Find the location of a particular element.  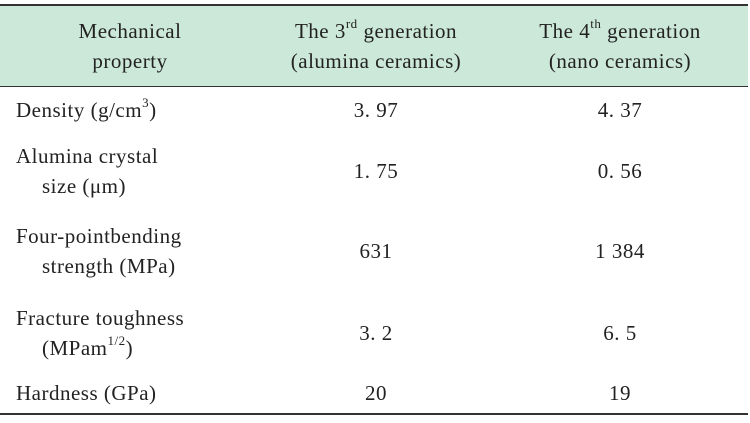

header-mechanical-property: Mechanical property is located at coordinates (130, 46).